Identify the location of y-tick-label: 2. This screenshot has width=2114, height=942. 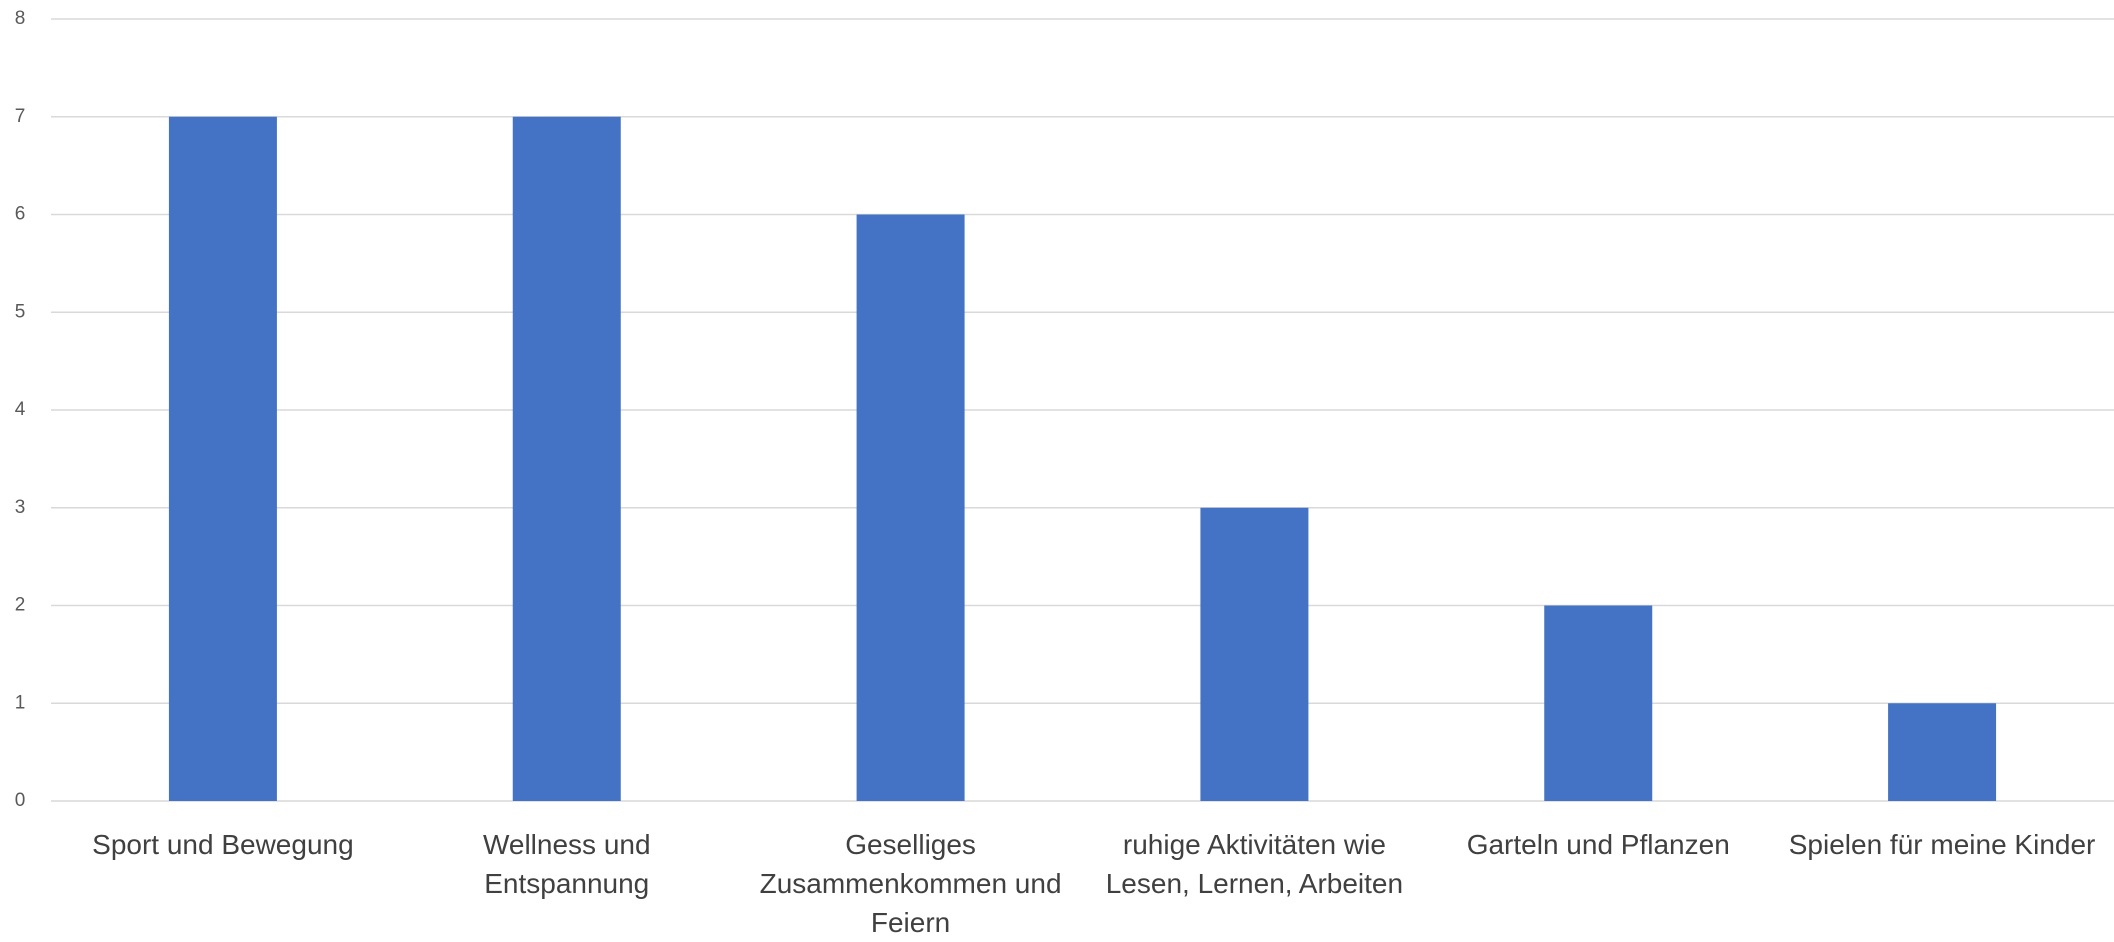
(20, 605).